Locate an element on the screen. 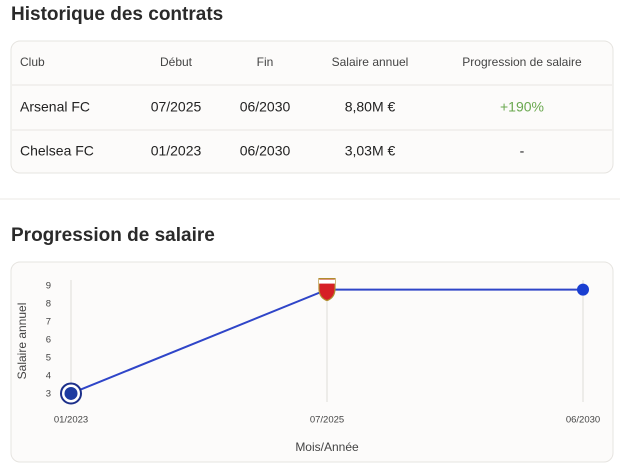  y-tick-label: 8 is located at coordinates (48, 304).